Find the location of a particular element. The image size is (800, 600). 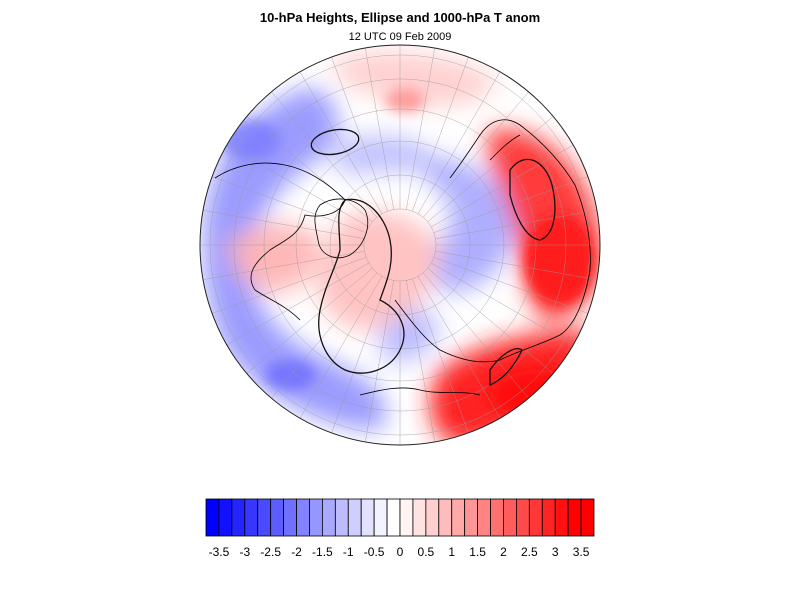

north-america-coast is located at coordinates (280, 241).